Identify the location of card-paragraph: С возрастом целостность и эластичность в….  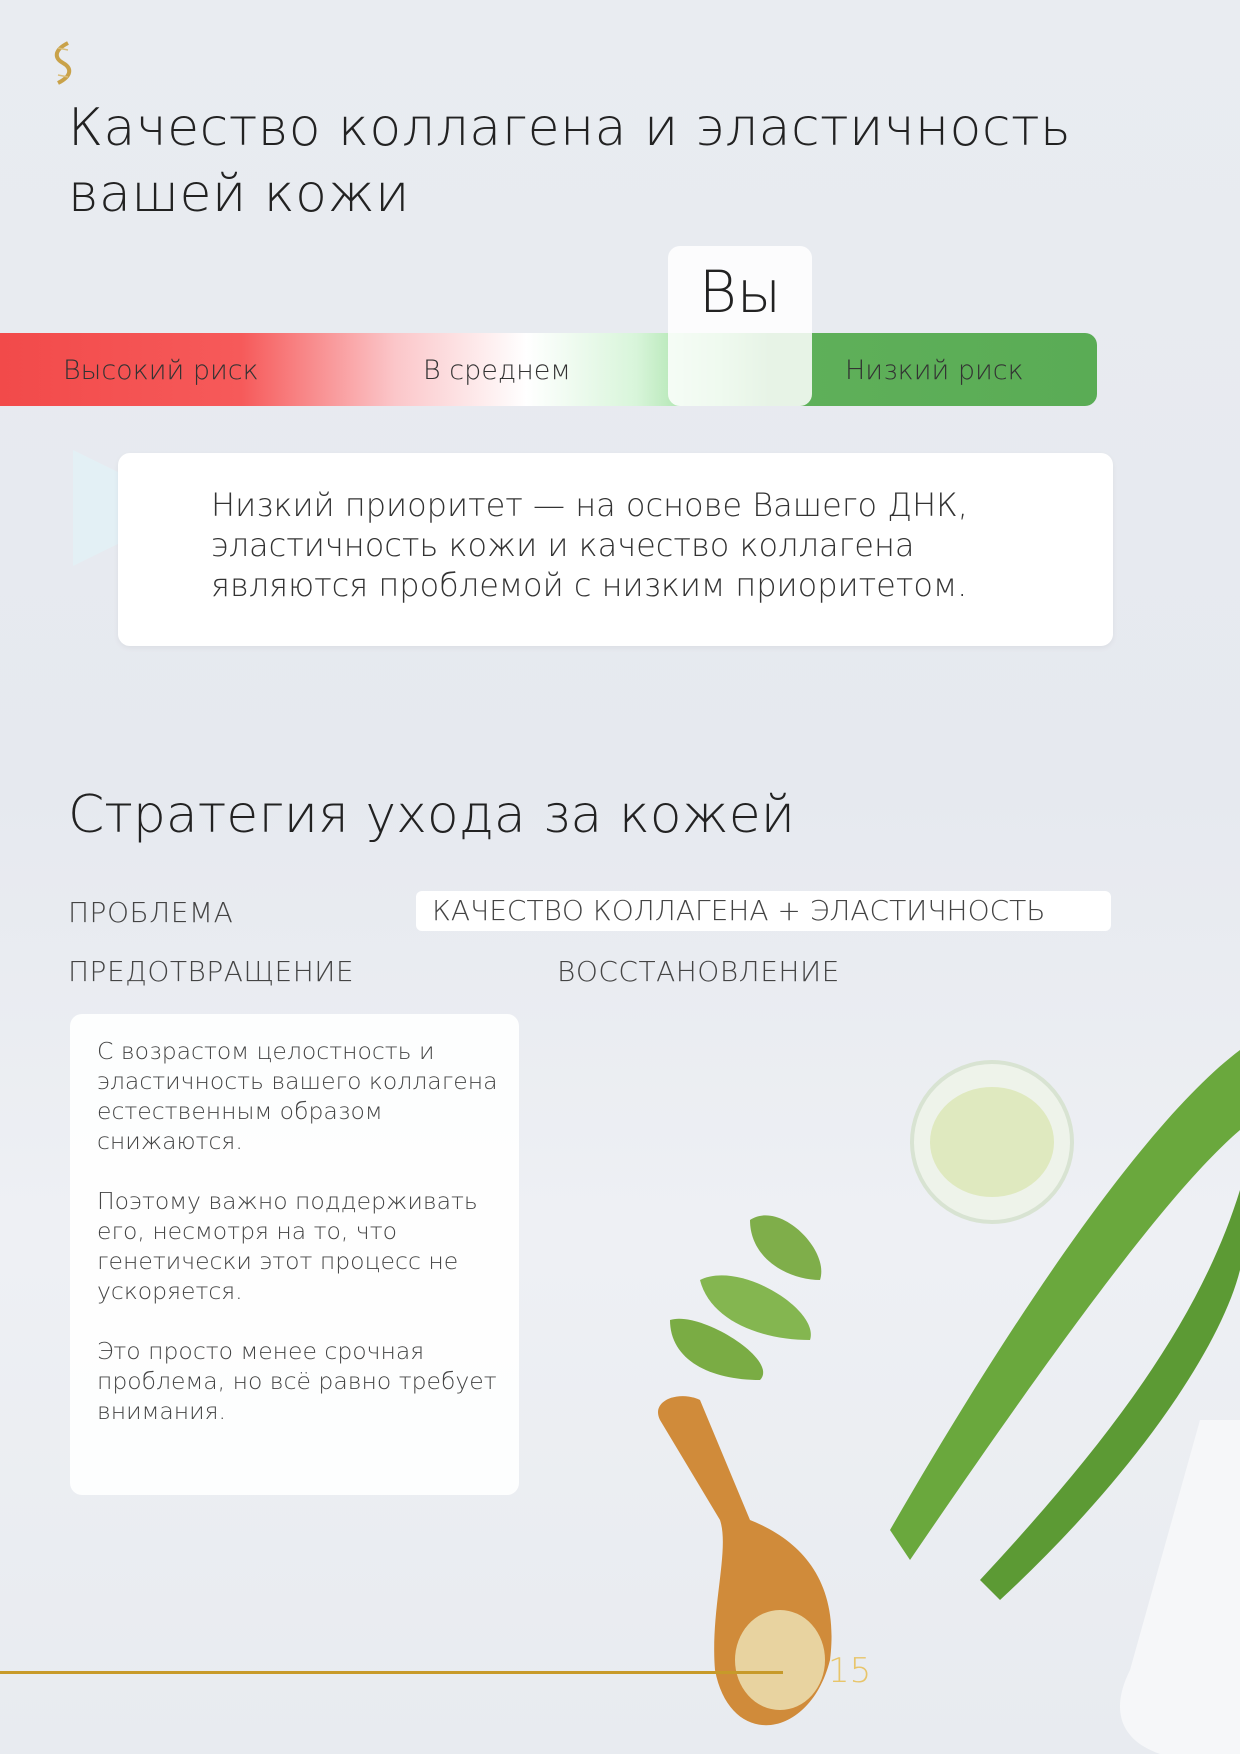
(297, 1096).